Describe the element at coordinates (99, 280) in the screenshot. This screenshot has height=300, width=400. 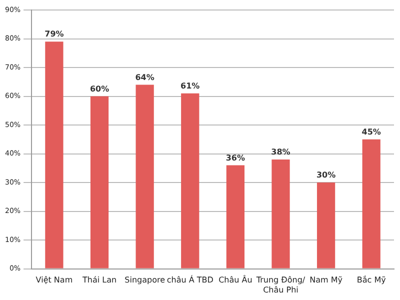
I see `x-tick-label: Thái Lan` at that location.